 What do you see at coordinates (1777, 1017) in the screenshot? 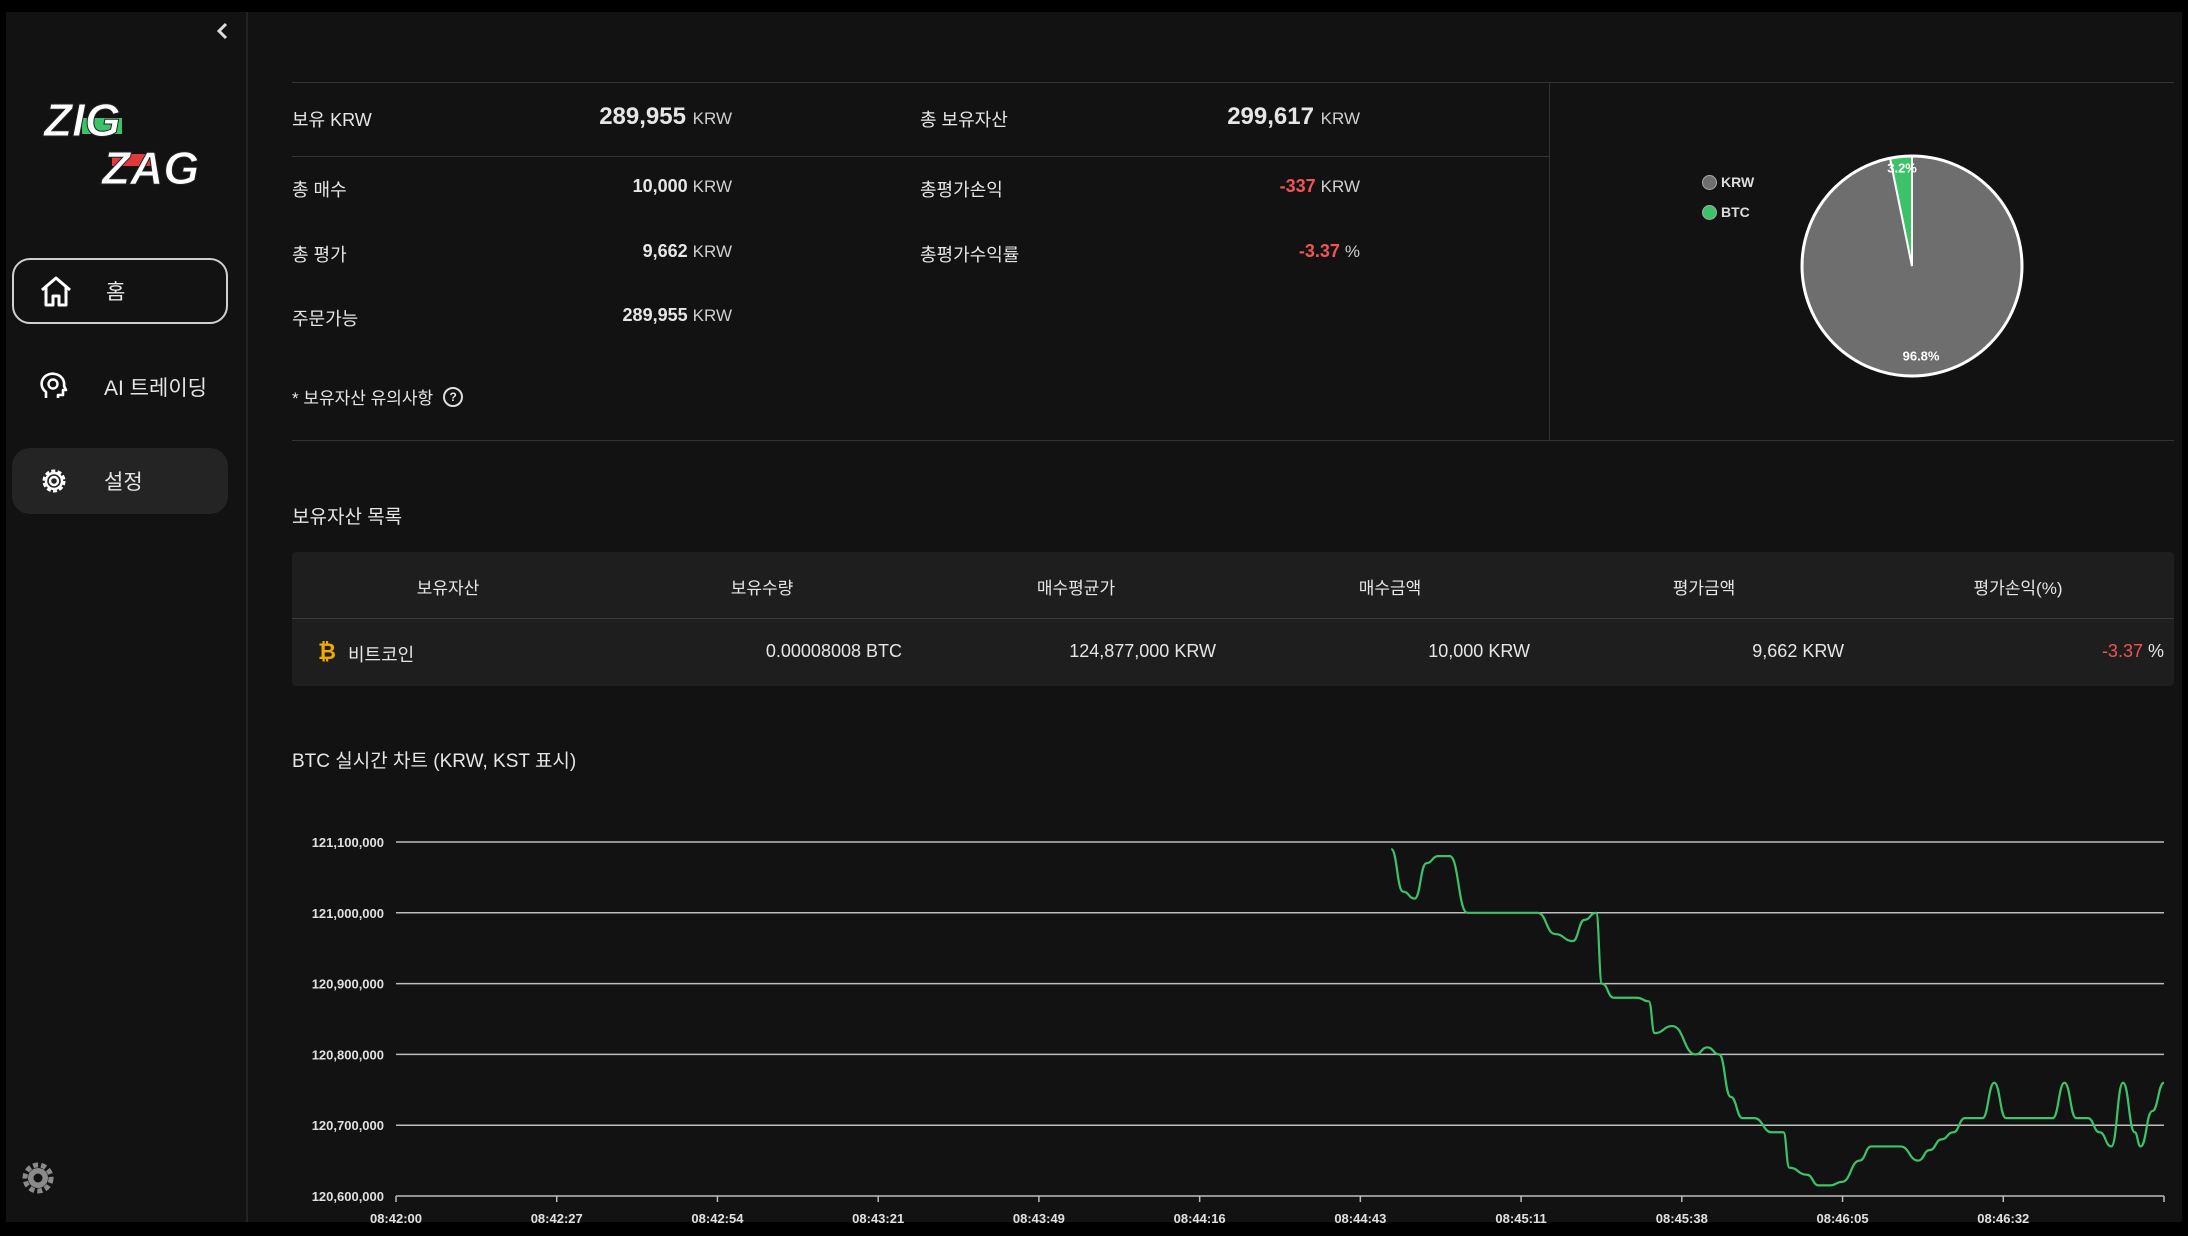
I see `btc-price-line` at bounding box center [1777, 1017].